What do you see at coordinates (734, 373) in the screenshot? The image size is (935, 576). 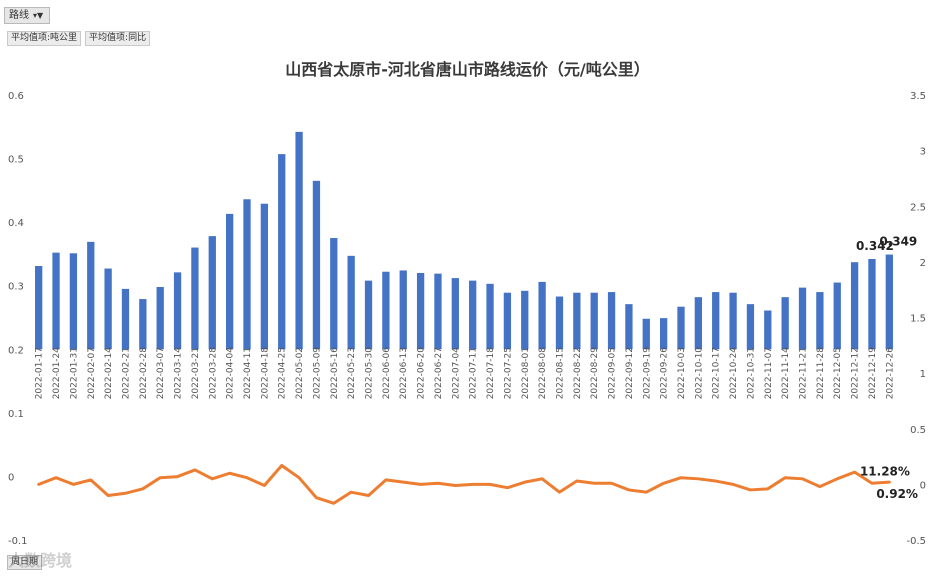 I see `x-tick-label: 2022-10-24` at bounding box center [734, 373].